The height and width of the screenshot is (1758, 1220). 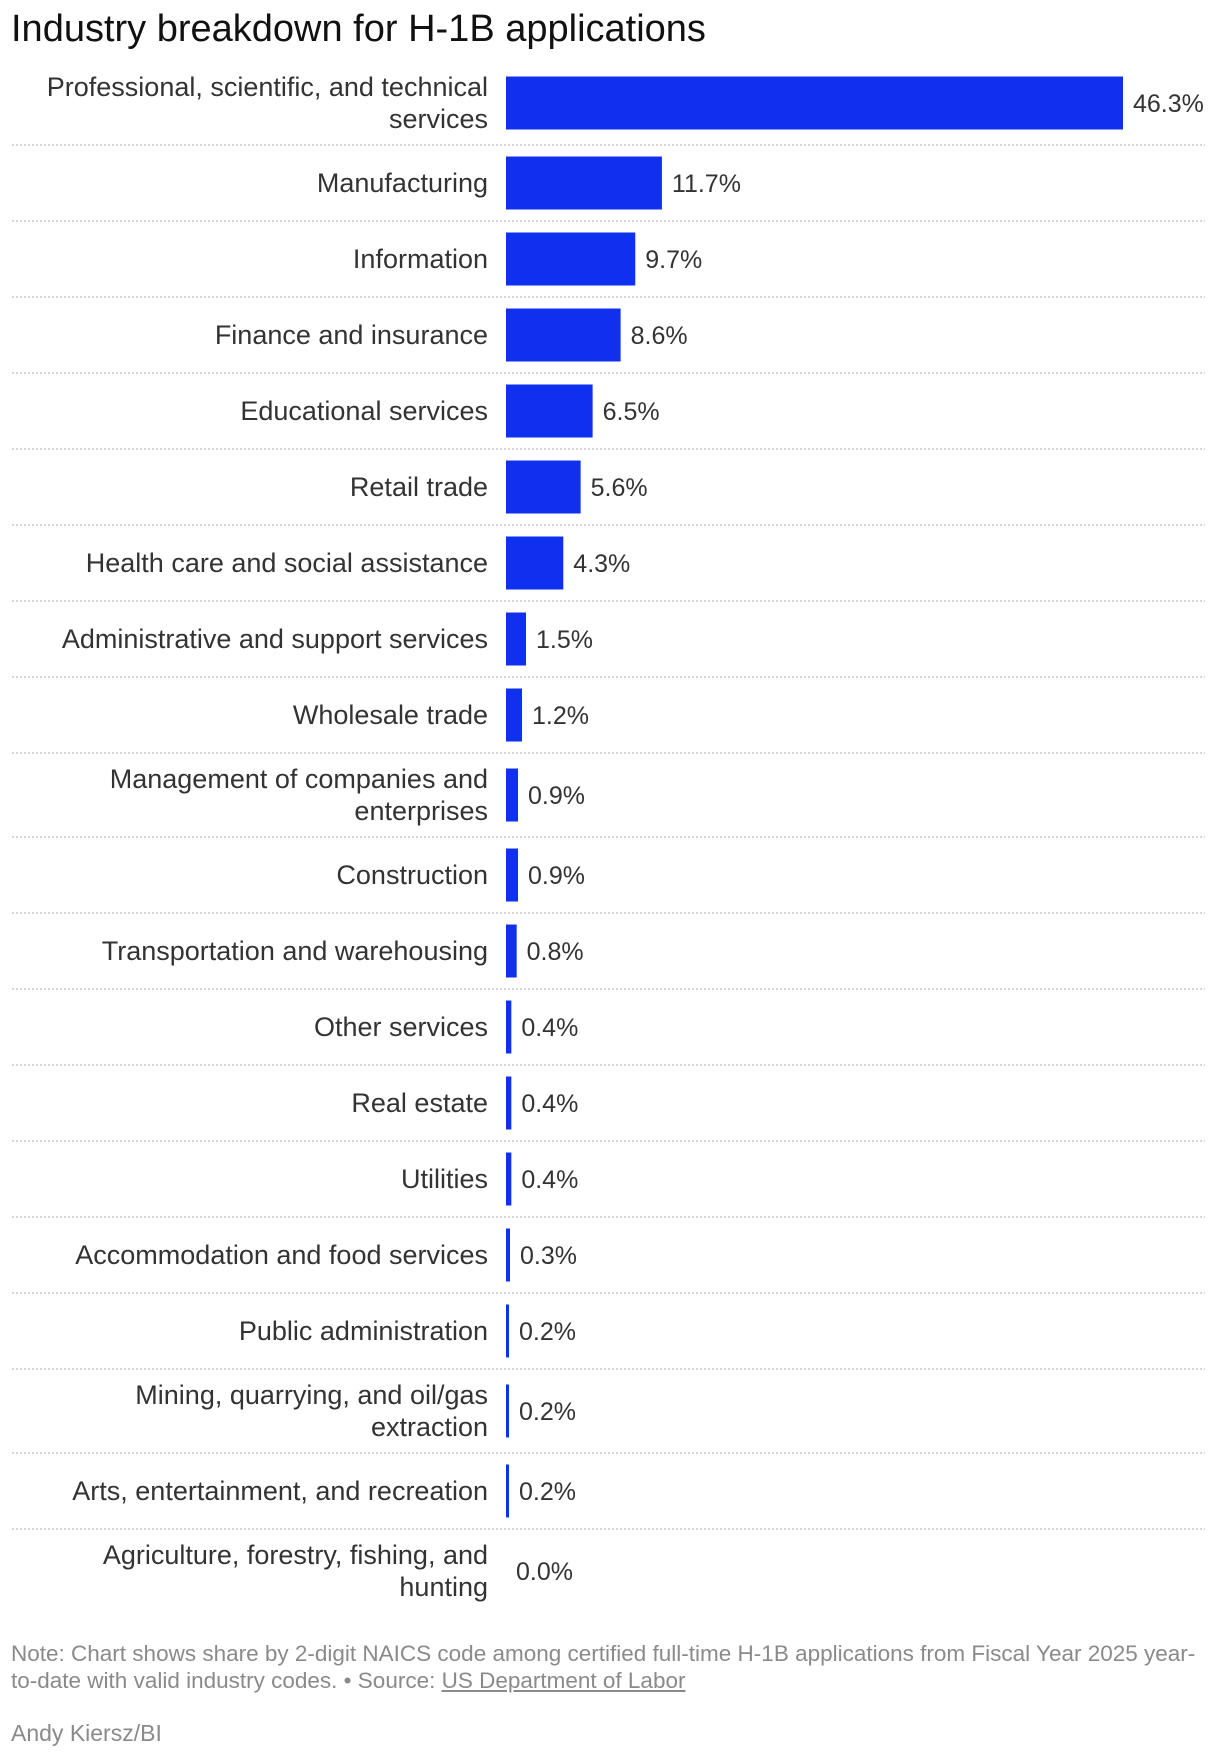 I want to click on value-label: 8.6%, so click(x=659, y=336).